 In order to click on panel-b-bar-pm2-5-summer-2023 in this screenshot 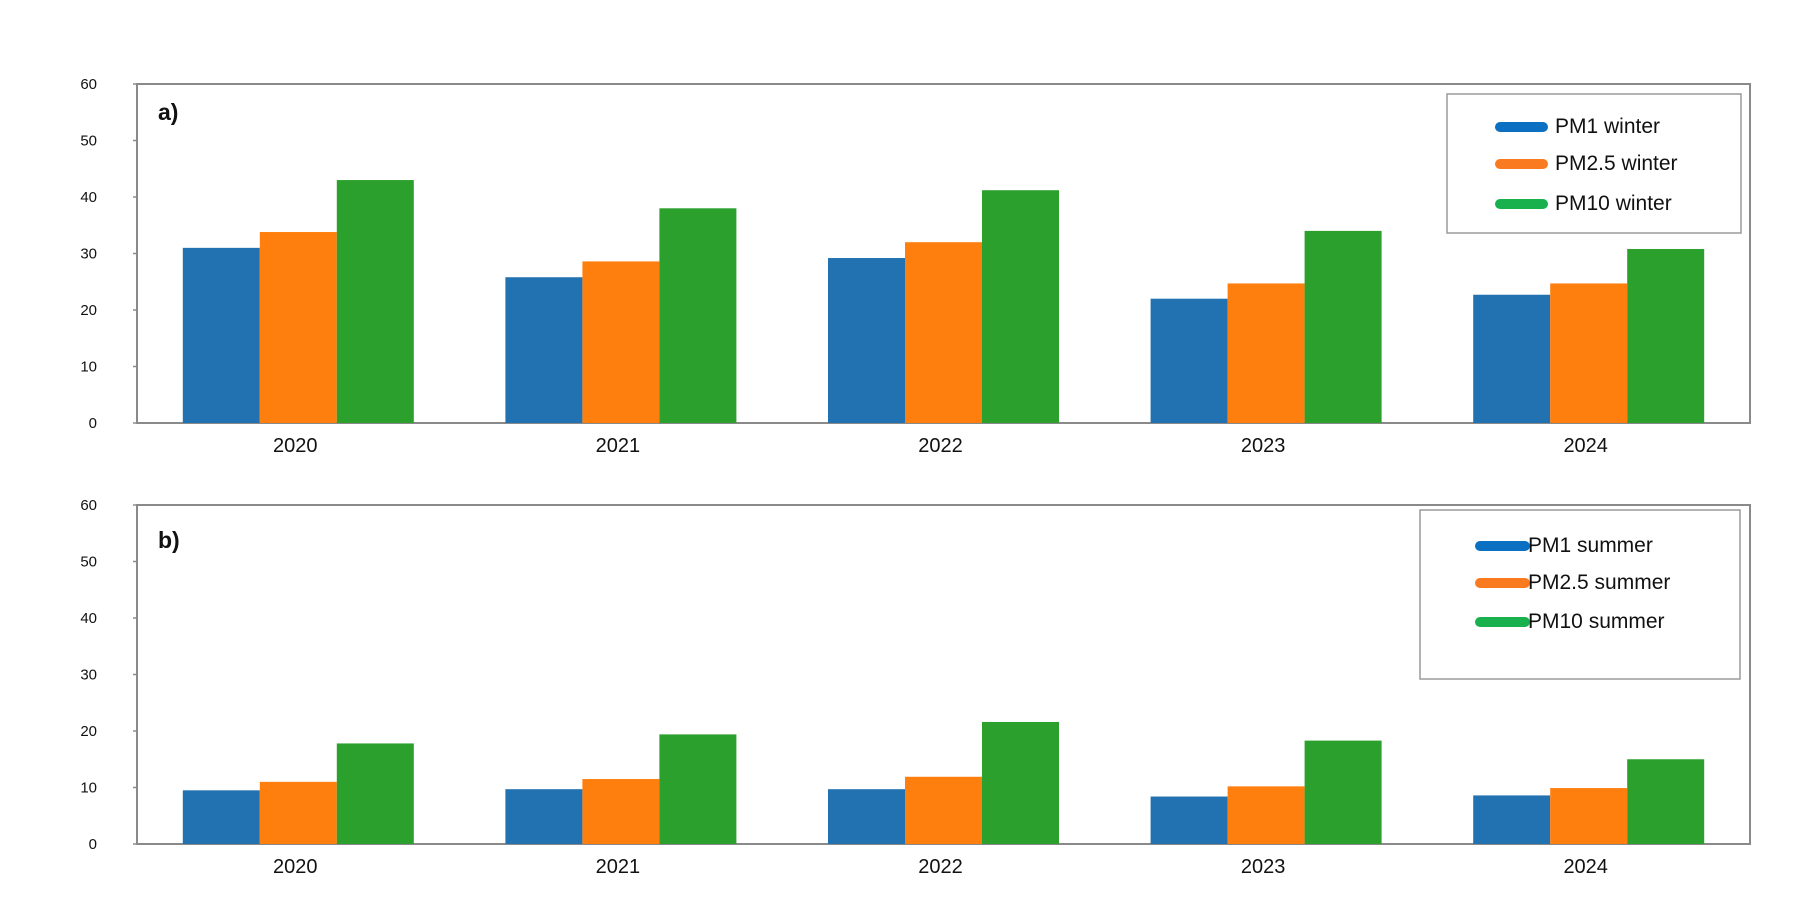, I will do `click(1266, 815)`.